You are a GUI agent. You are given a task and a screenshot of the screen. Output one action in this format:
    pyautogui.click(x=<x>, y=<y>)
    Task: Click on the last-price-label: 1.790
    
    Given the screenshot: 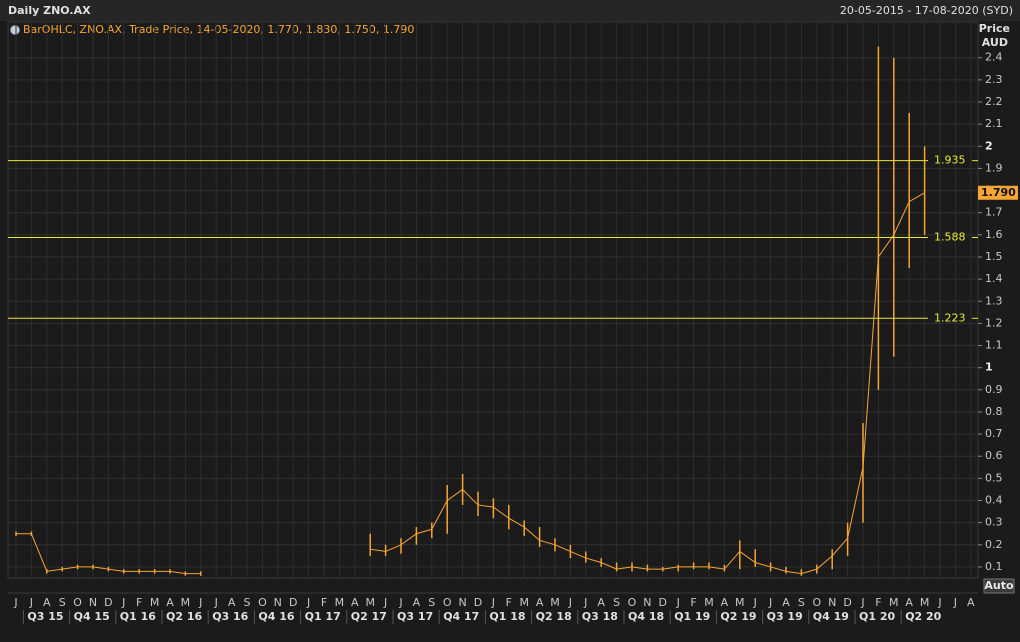 What is the action you would take?
    pyautogui.click(x=998, y=192)
    